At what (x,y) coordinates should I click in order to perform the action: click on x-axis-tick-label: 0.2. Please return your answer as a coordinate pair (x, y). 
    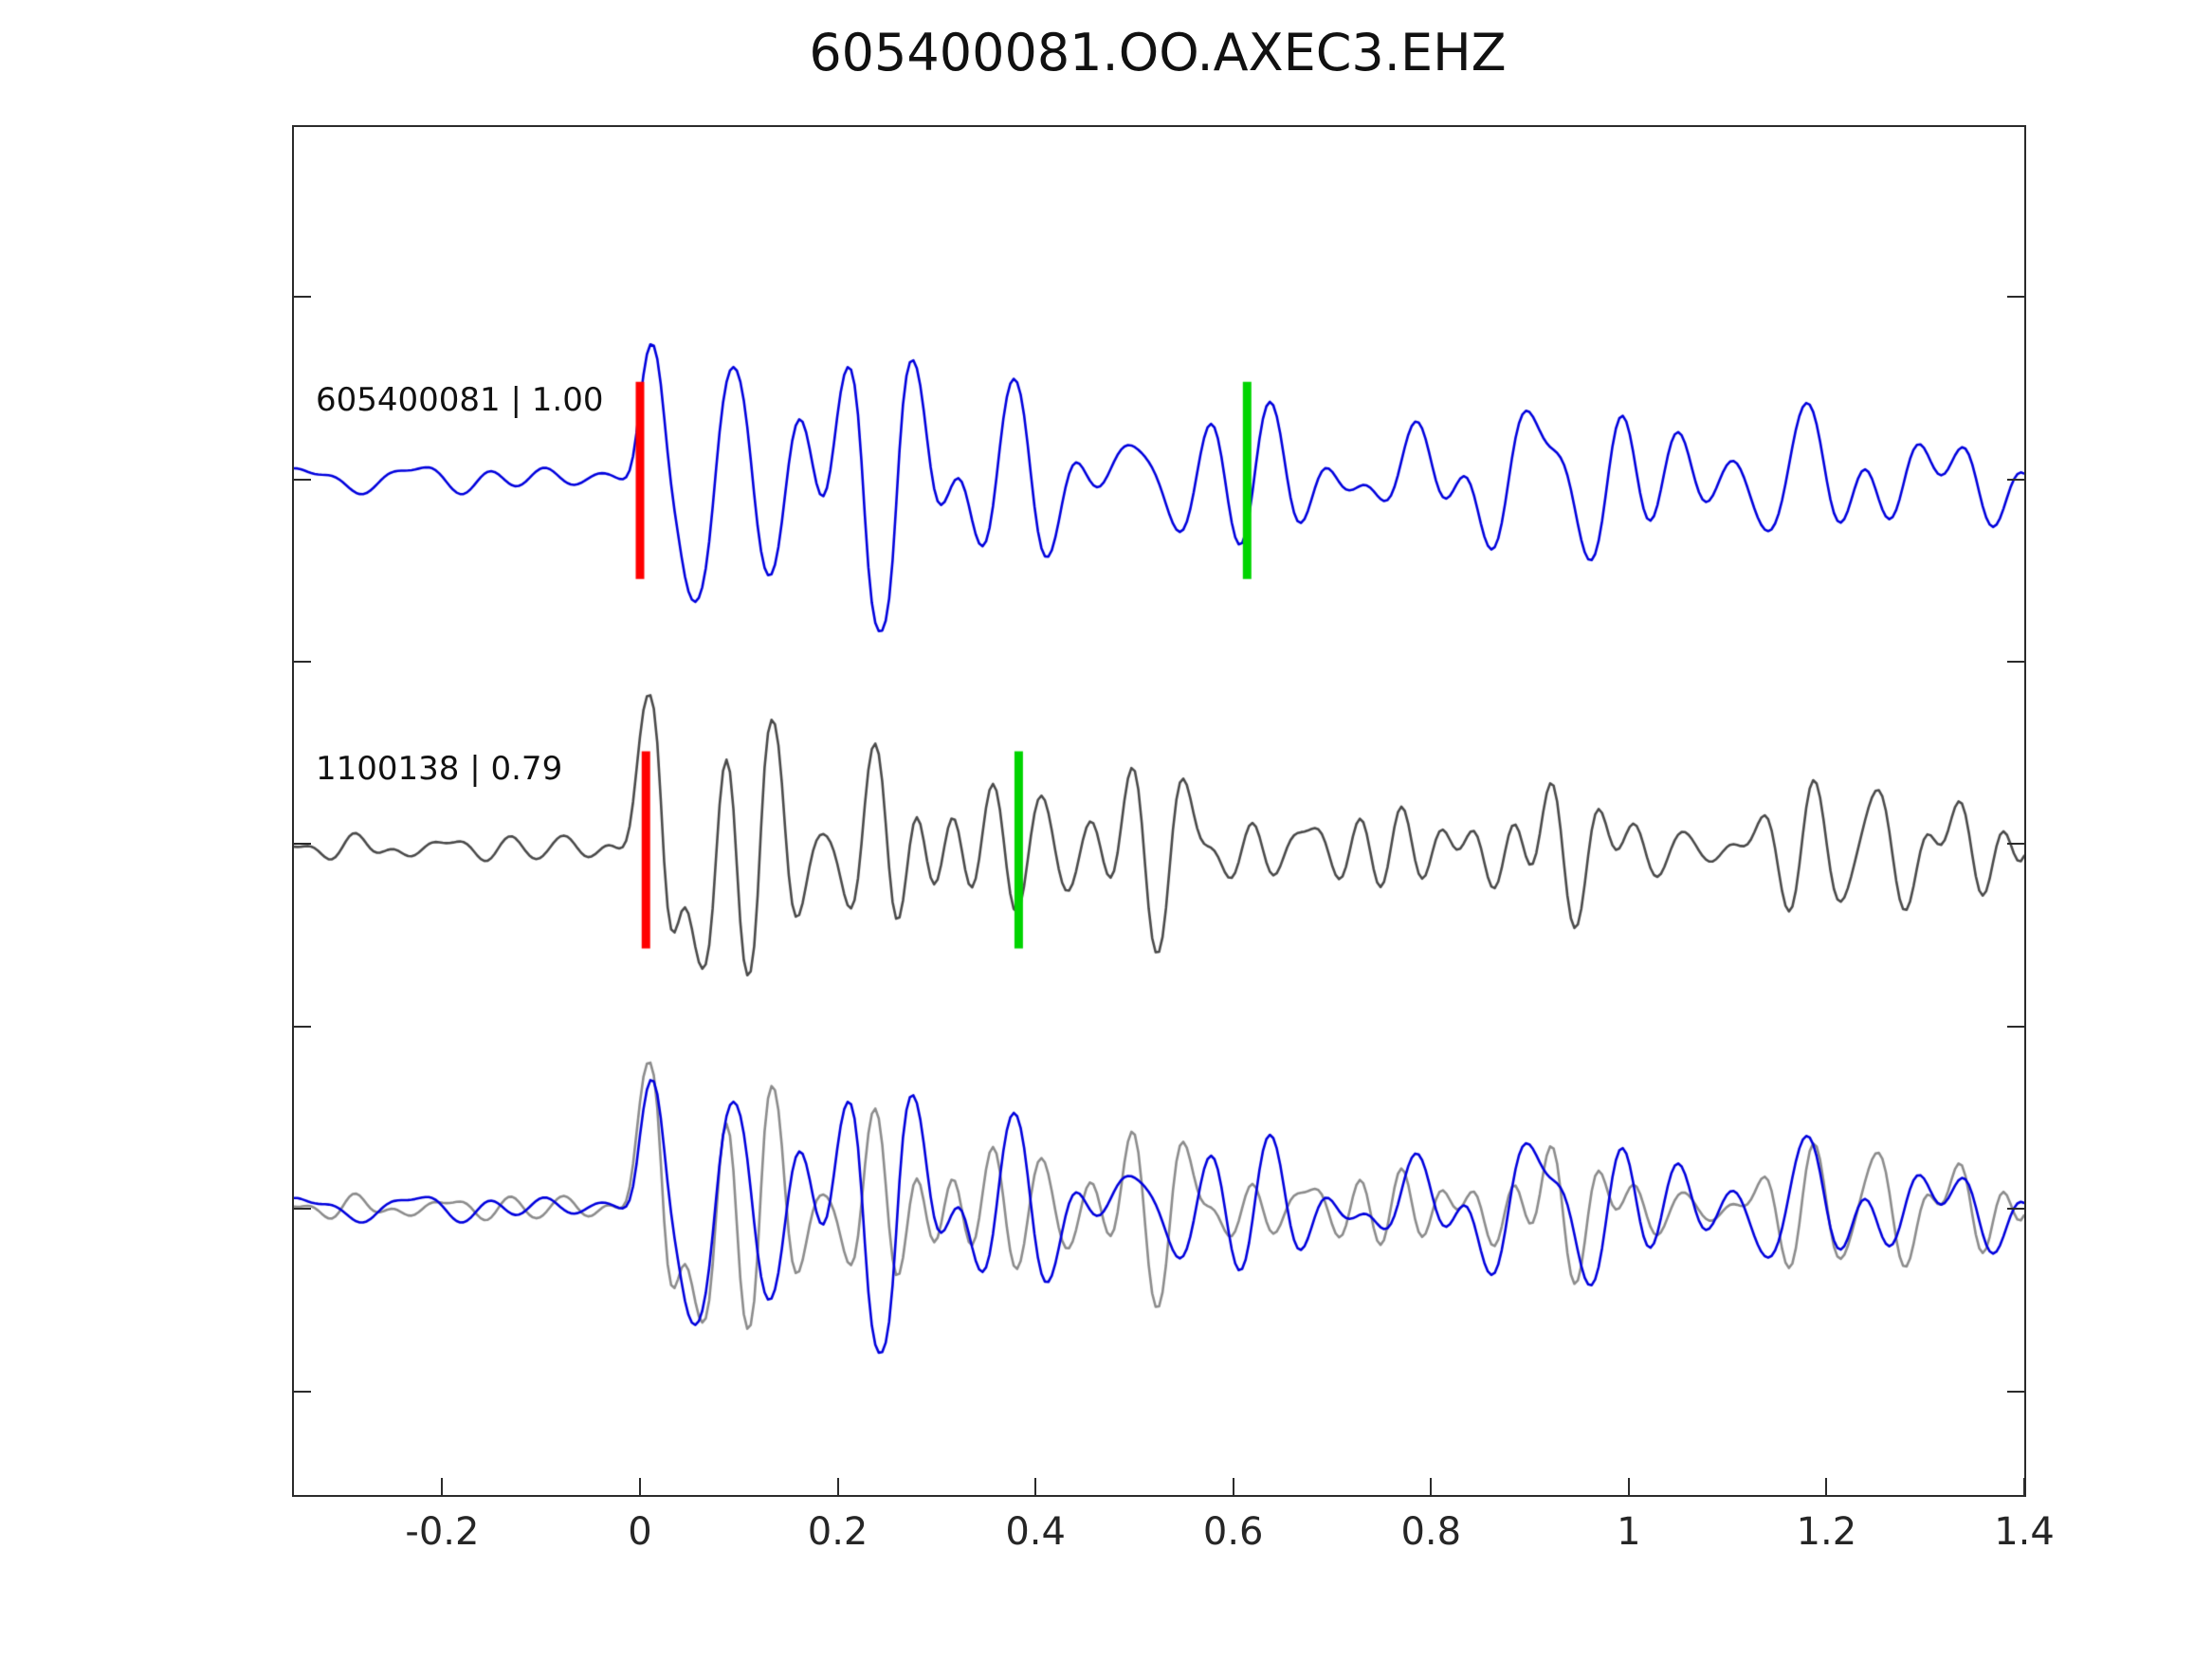
    Looking at the image, I should click on (837, 1532).